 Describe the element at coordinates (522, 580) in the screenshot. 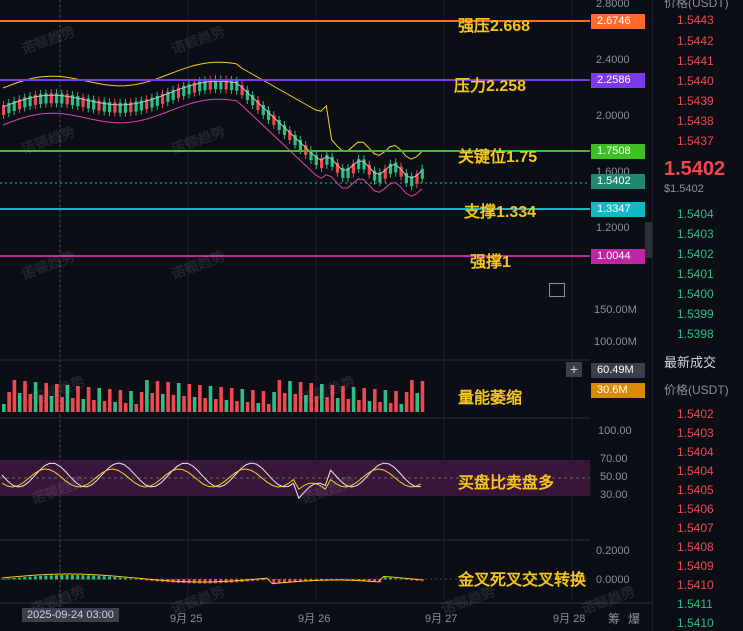

I see `macd-label: 金叉死叉交叉转换` at that location.